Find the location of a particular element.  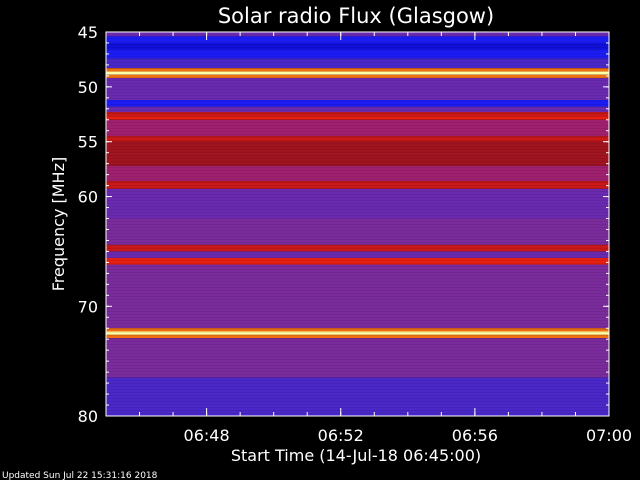

y-tick-label: 70 is located at coordinates (88, 306).